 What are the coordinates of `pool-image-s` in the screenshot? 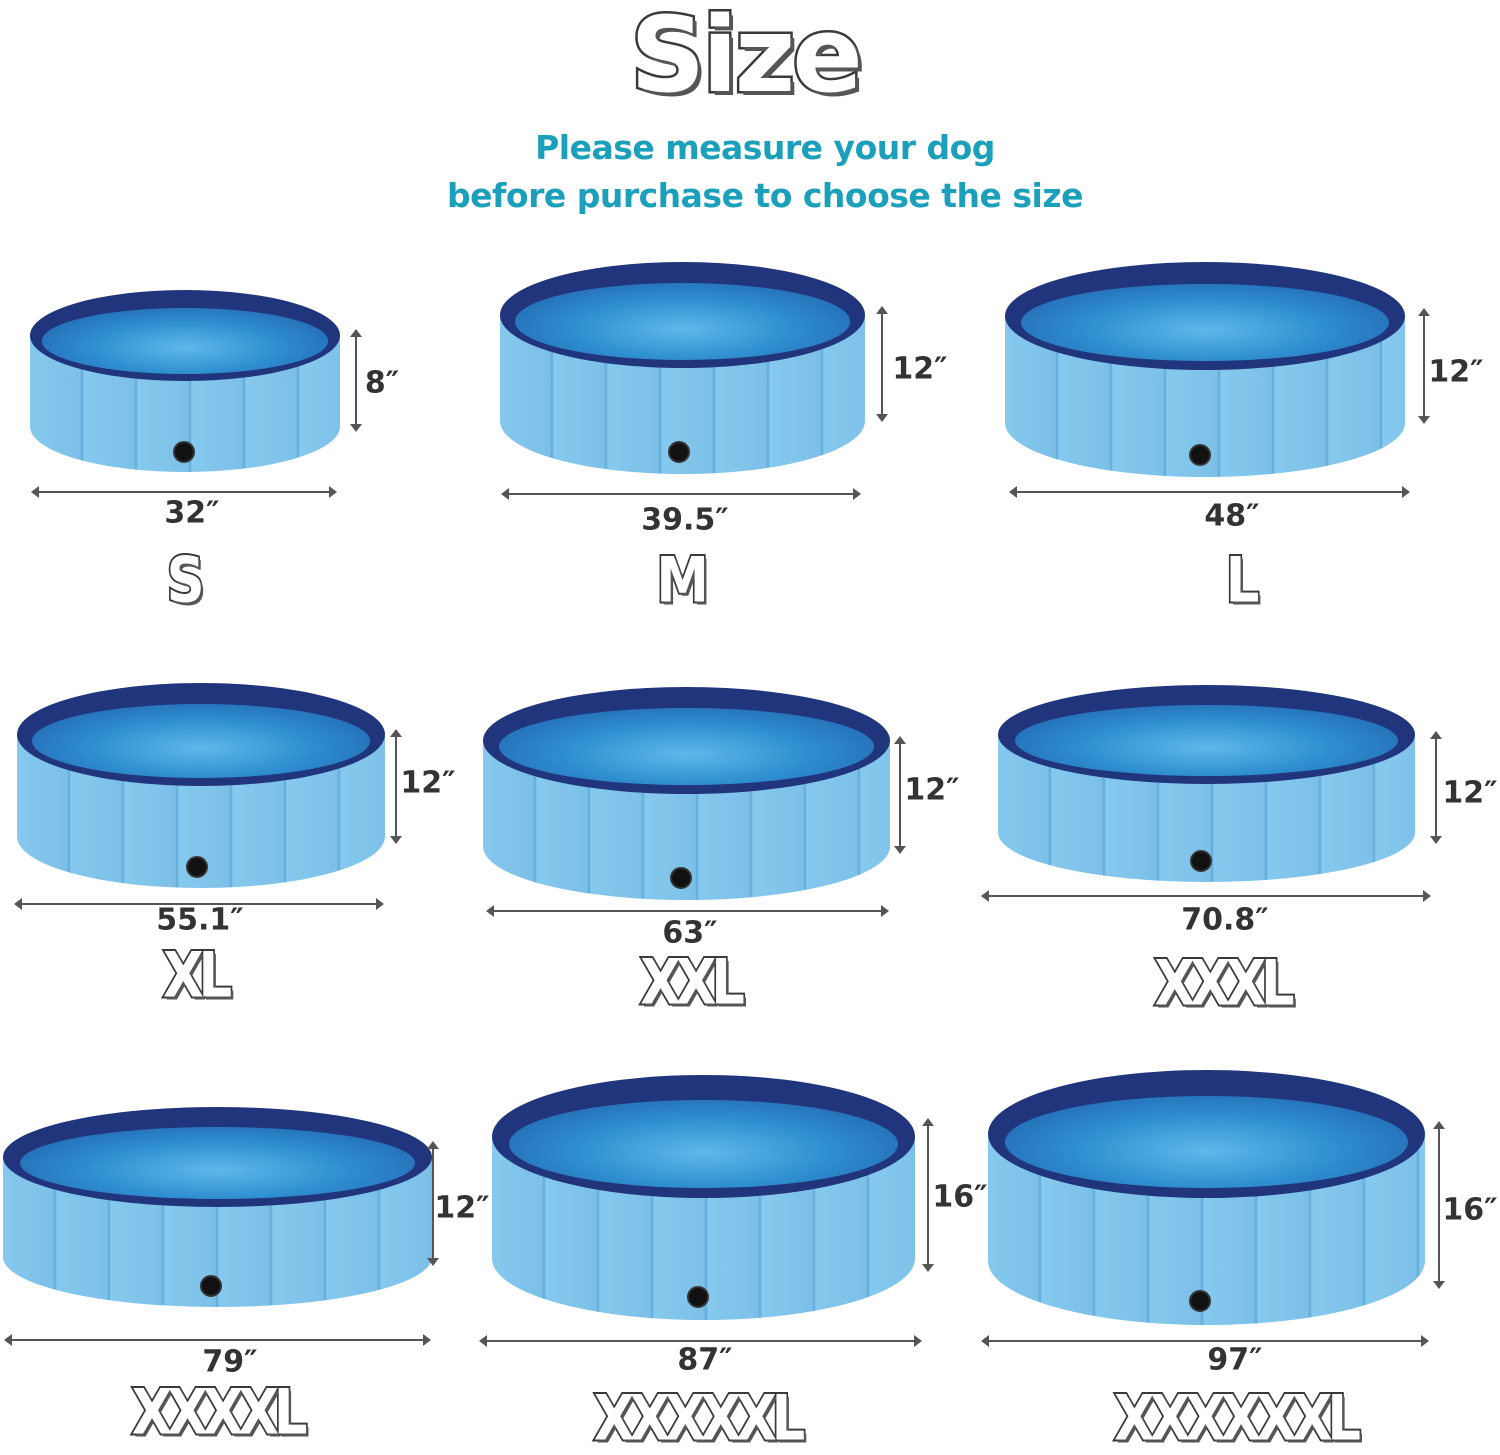 It's located at (185, 381).